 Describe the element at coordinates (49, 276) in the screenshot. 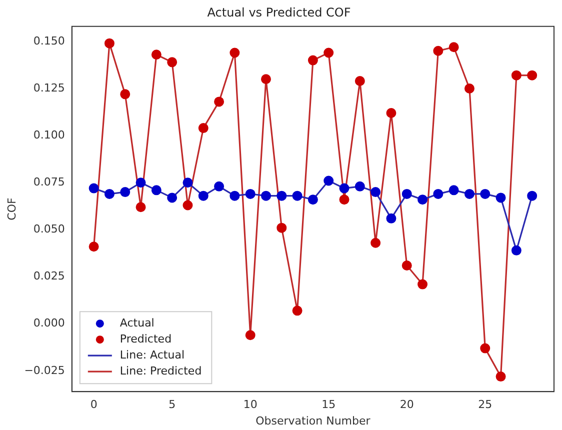

I see `y-tick-label: 0.025` at that location.